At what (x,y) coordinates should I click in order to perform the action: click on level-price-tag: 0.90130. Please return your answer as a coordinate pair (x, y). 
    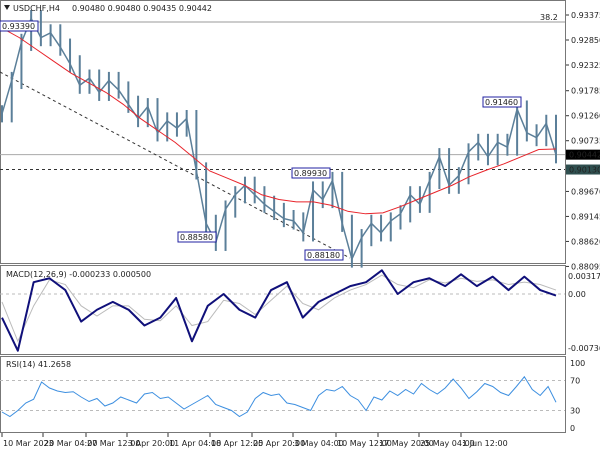
    Looking at the image, I should click on (583, 169).